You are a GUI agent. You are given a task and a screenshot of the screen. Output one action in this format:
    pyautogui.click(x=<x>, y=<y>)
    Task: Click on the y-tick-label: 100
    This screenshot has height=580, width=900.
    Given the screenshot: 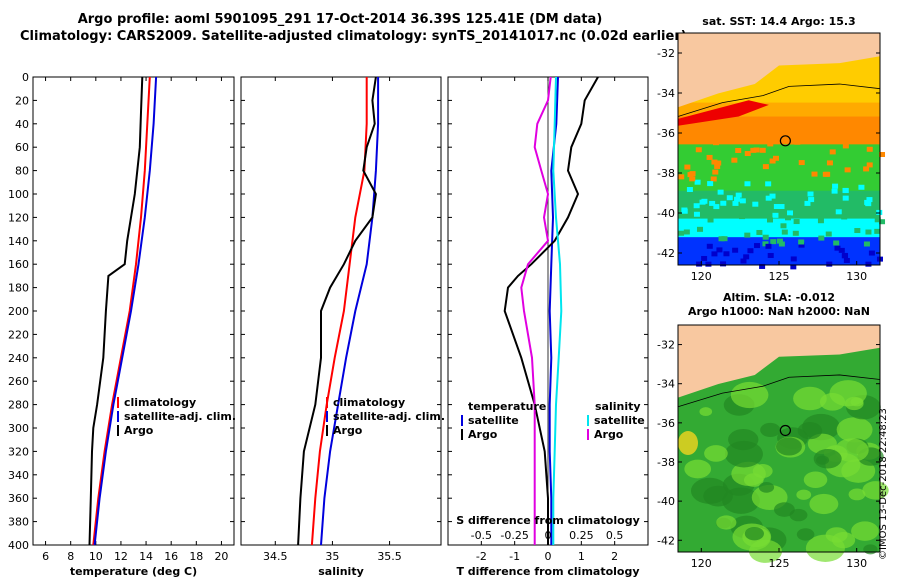 What is the action you would take?
    pyautogui.click(x=18, y=194)
    